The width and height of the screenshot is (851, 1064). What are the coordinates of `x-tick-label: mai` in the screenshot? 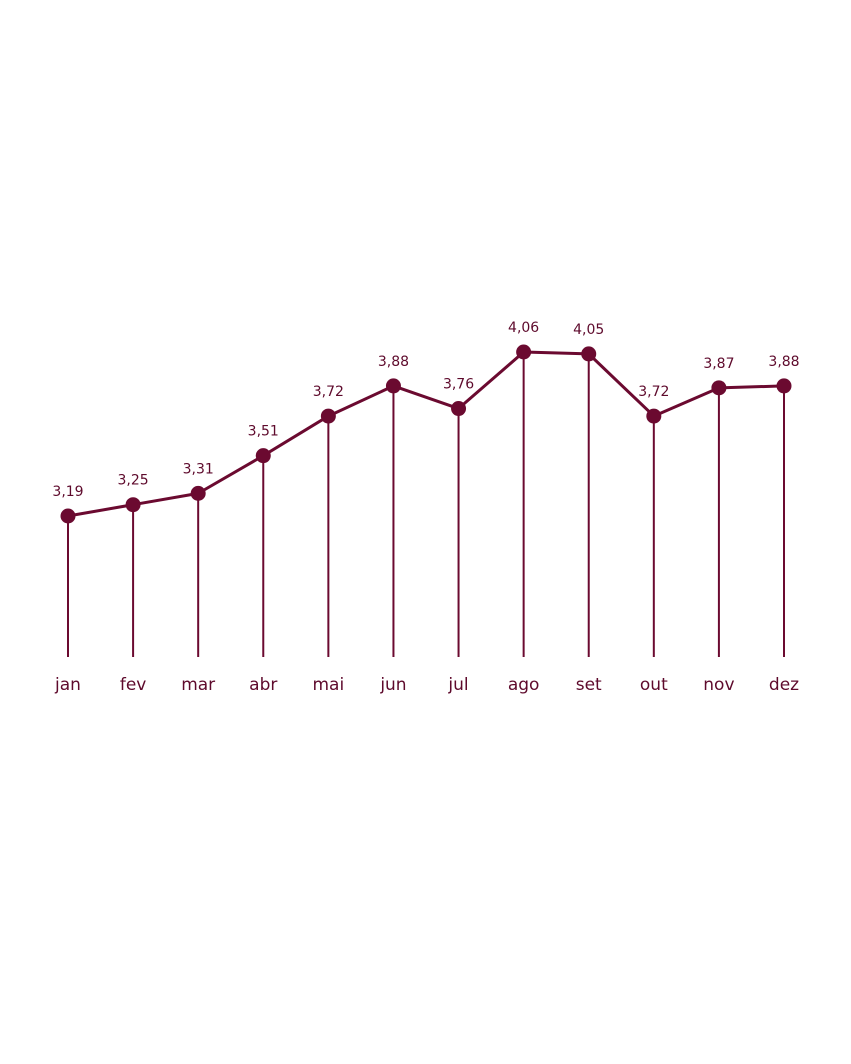 It's located at (329, 685).